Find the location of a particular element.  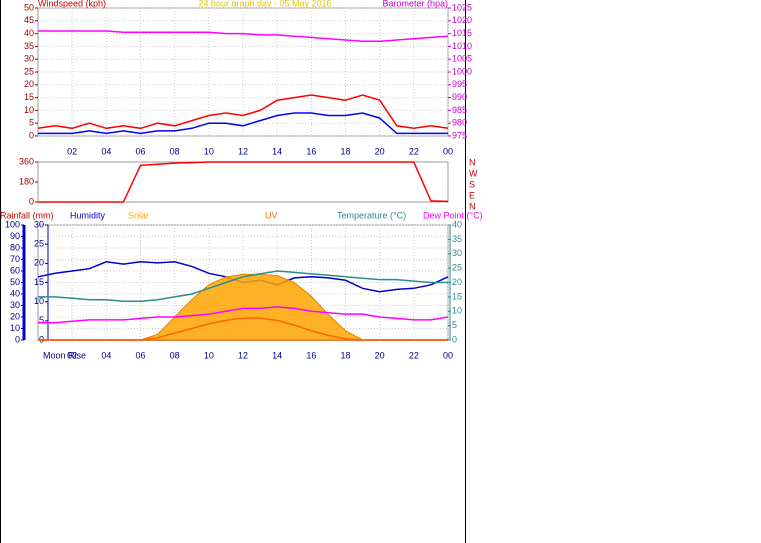

y-tick-label: 1000 is located at coordinates (462, 71).